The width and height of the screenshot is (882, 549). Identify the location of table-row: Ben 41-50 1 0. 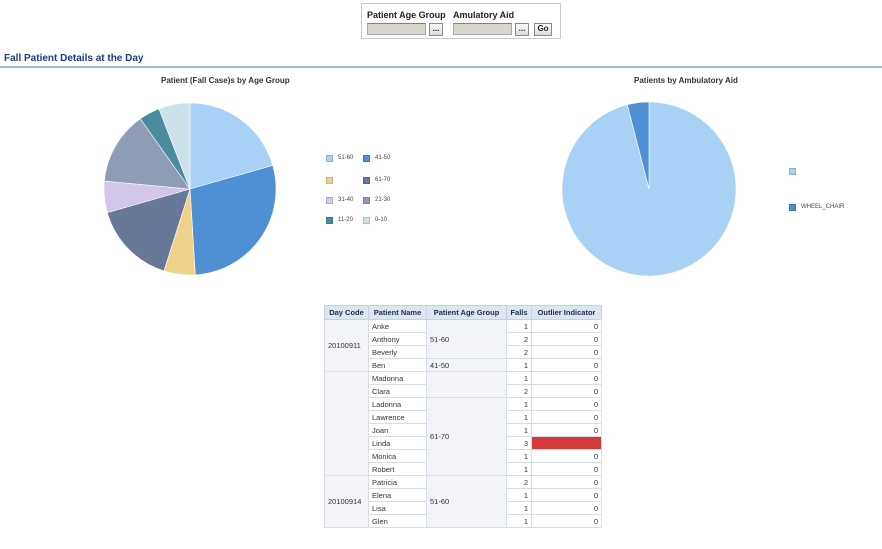
(463, 365).